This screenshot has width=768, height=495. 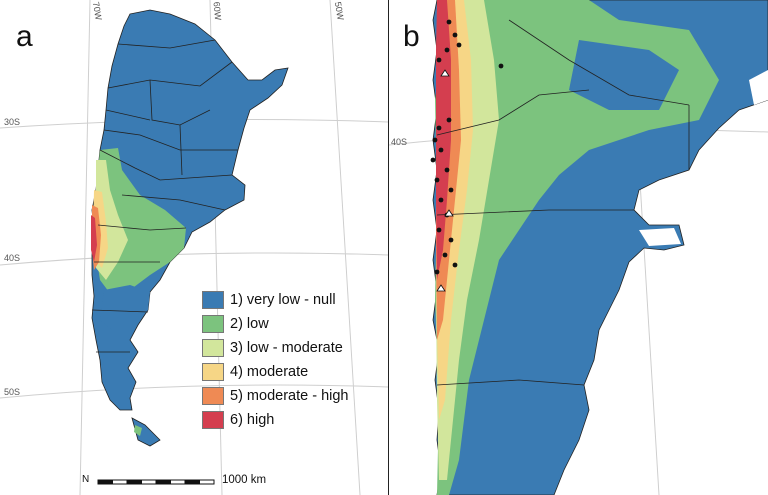 I want to click on graticule-label-60w: 60W, so click(x=217, y=11).